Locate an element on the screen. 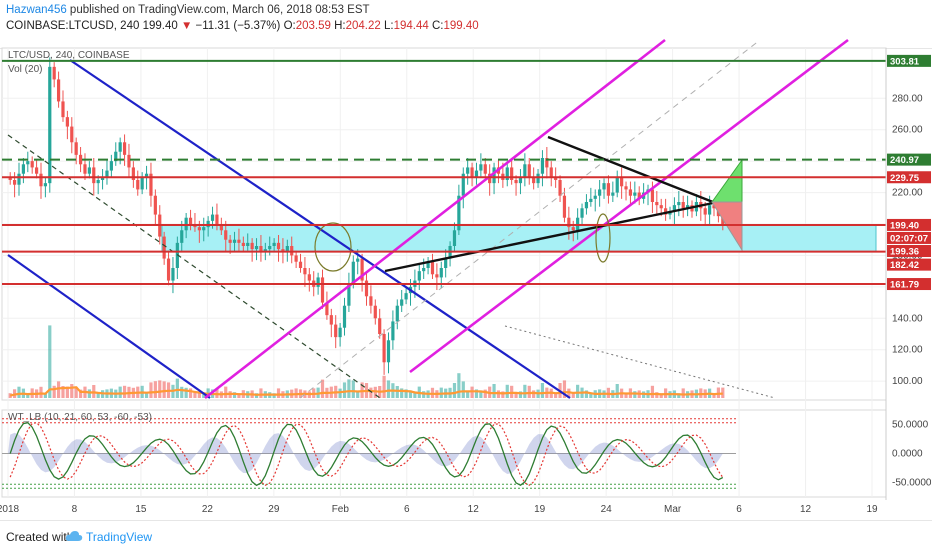  price-tick-label: 120.00 is located at coordinates (907, 350).